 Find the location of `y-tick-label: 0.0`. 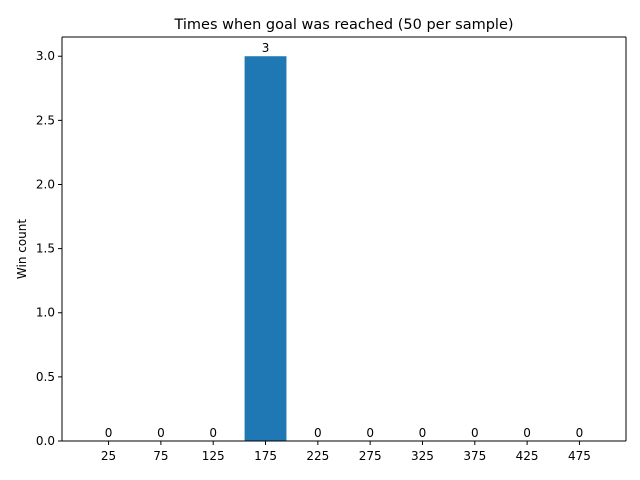

y-tick-label: 0.0 is located at coordinates (45, 441).